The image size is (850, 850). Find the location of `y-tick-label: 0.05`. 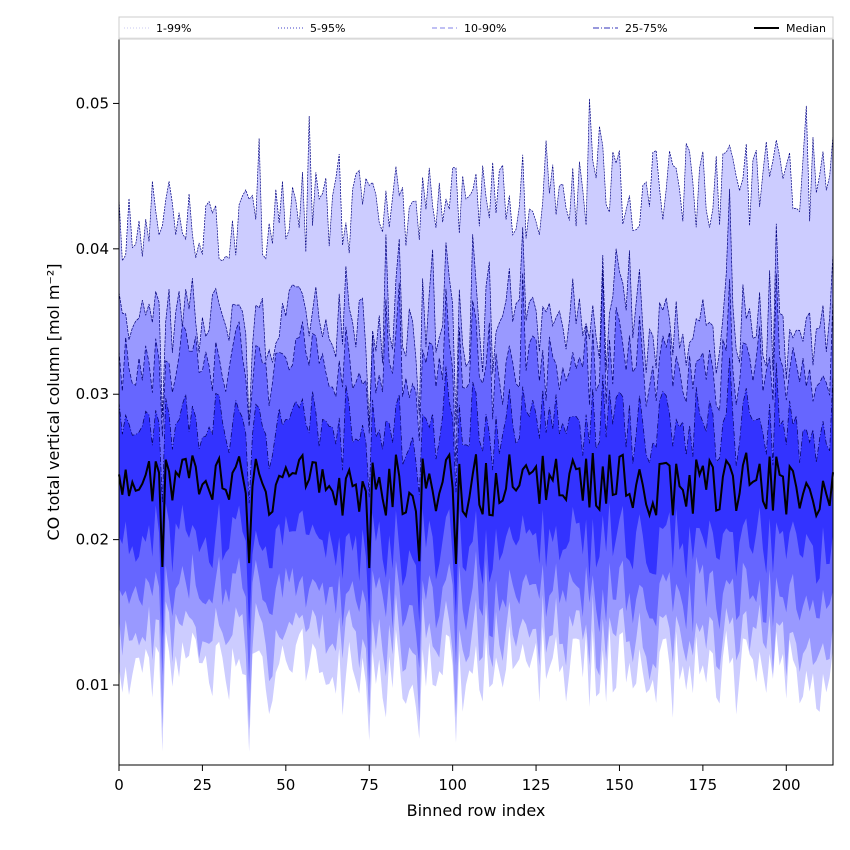

y-tick-label: 0.05 is located at coordinates (92, 103).